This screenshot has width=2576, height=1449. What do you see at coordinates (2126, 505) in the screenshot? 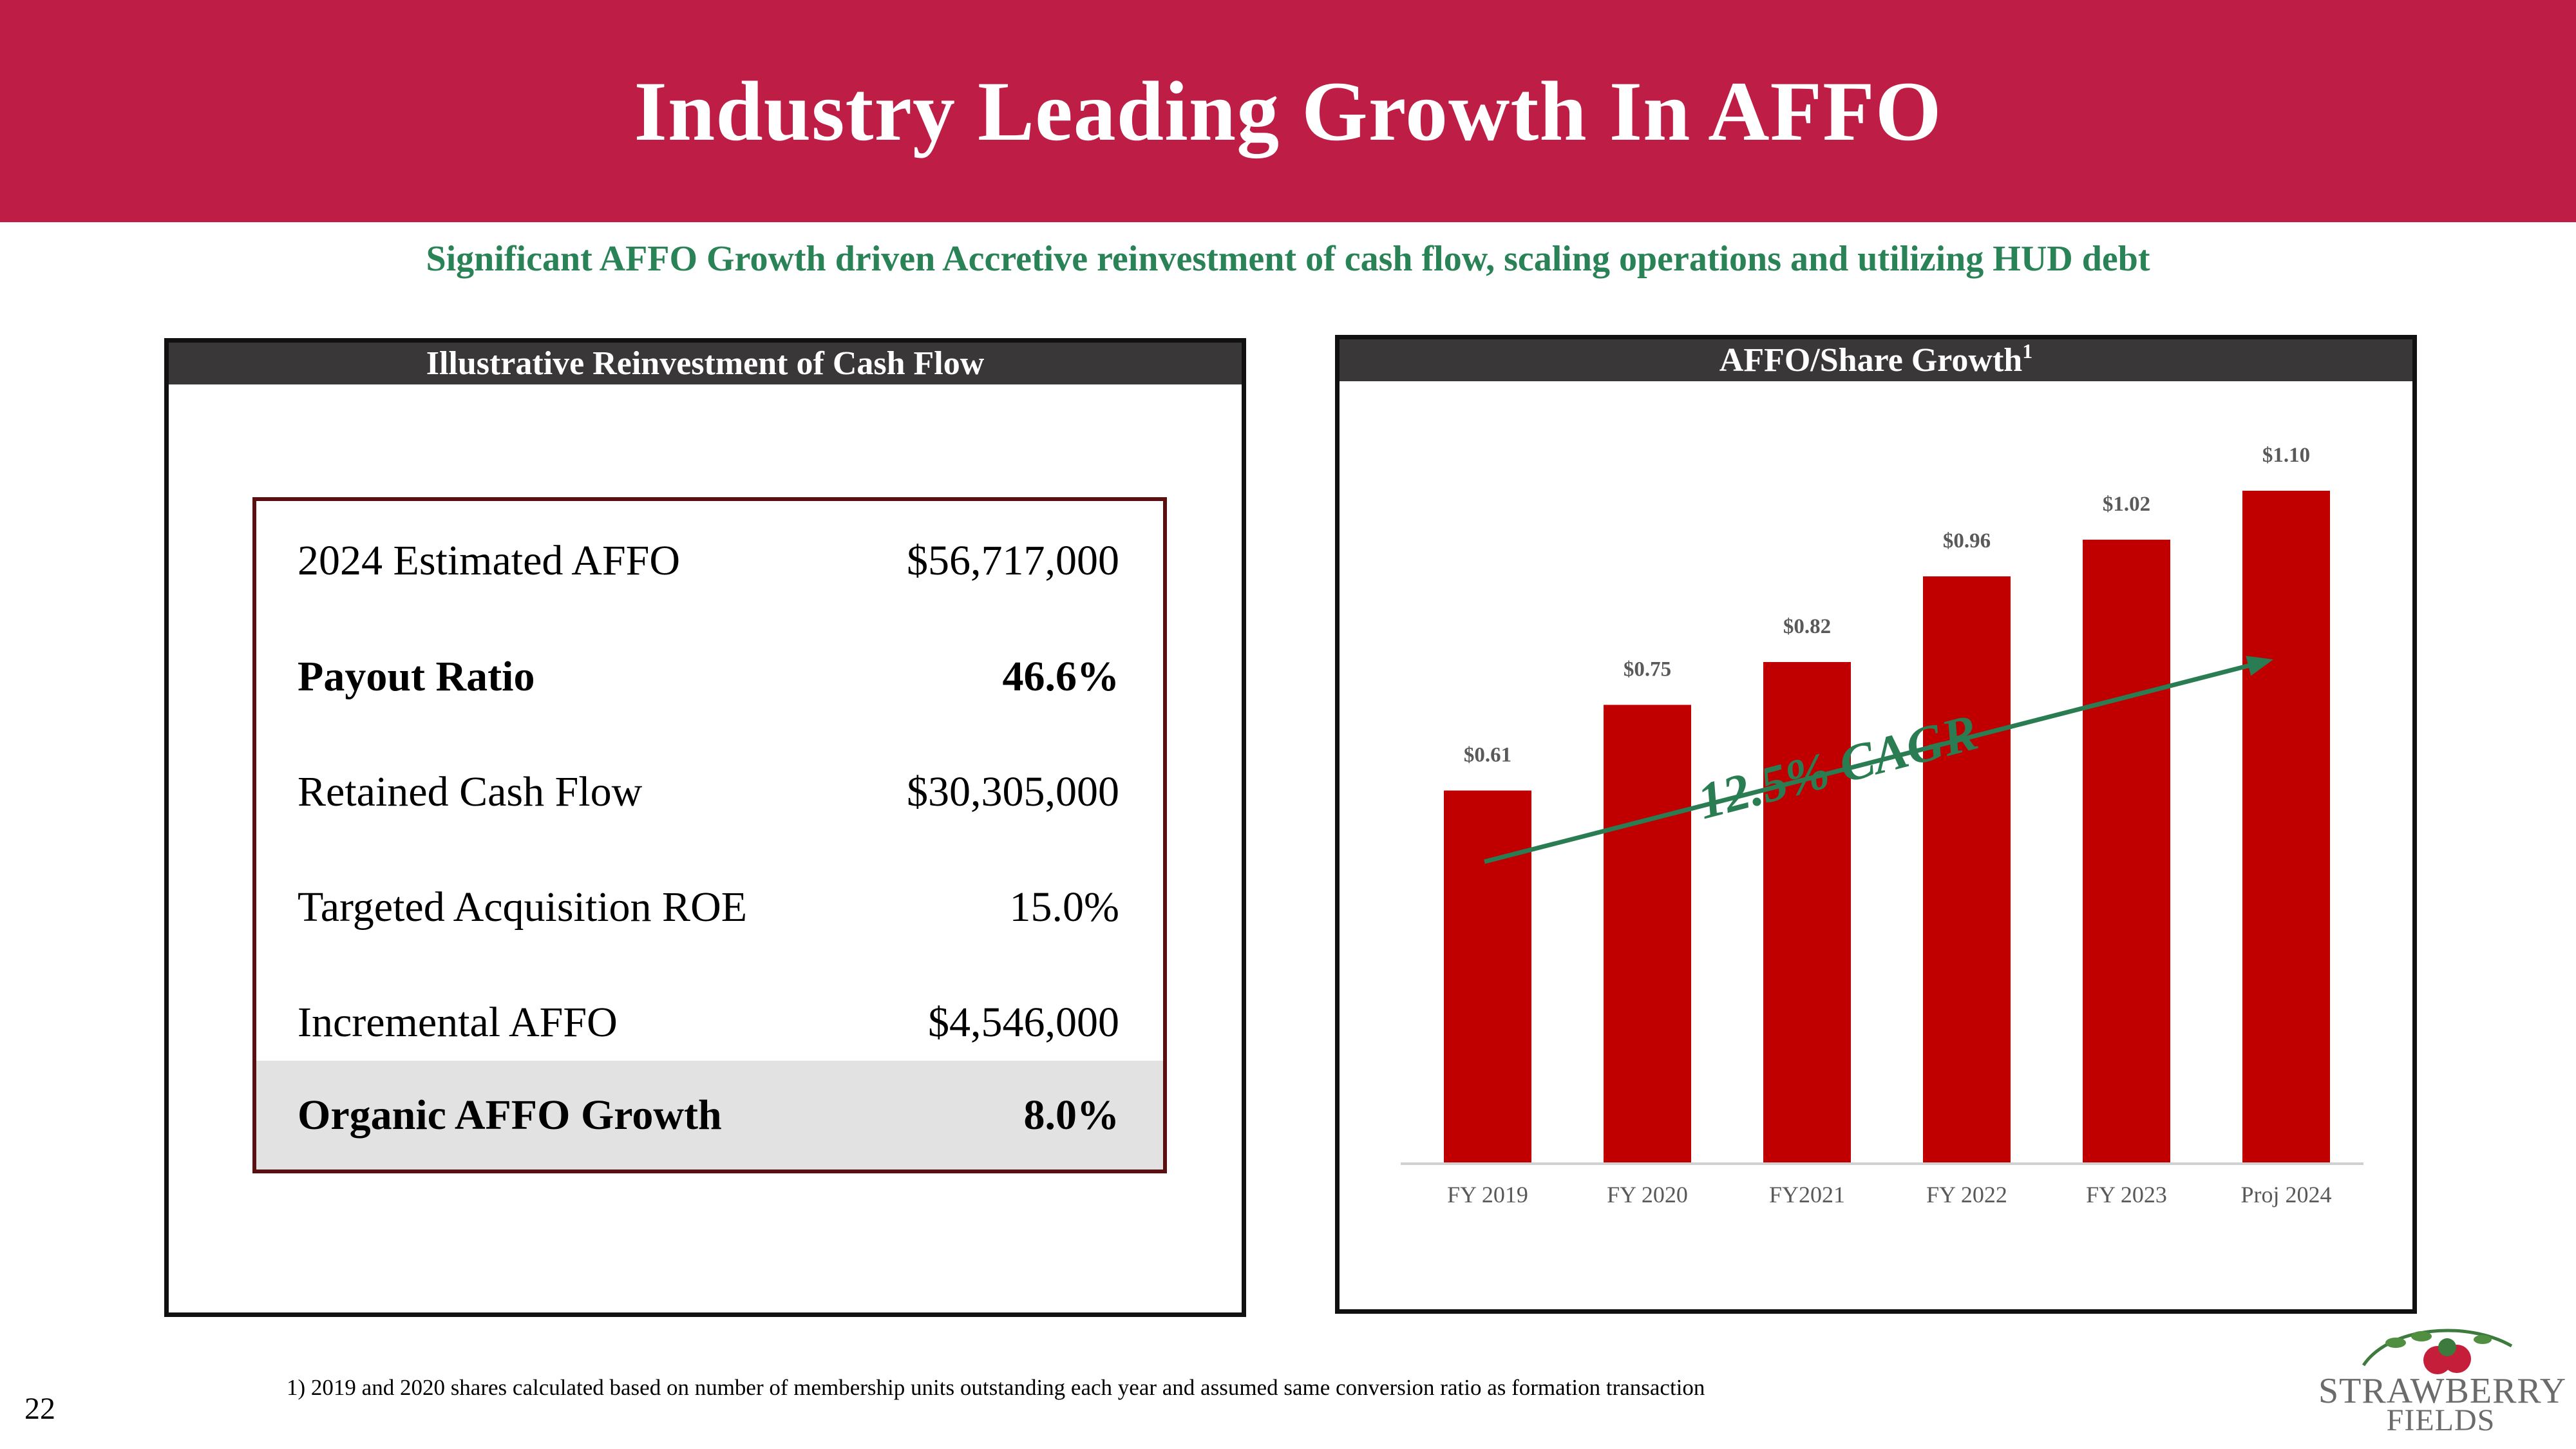
I see `data-label-4: $1.02` at bounding box center [2126, 505].